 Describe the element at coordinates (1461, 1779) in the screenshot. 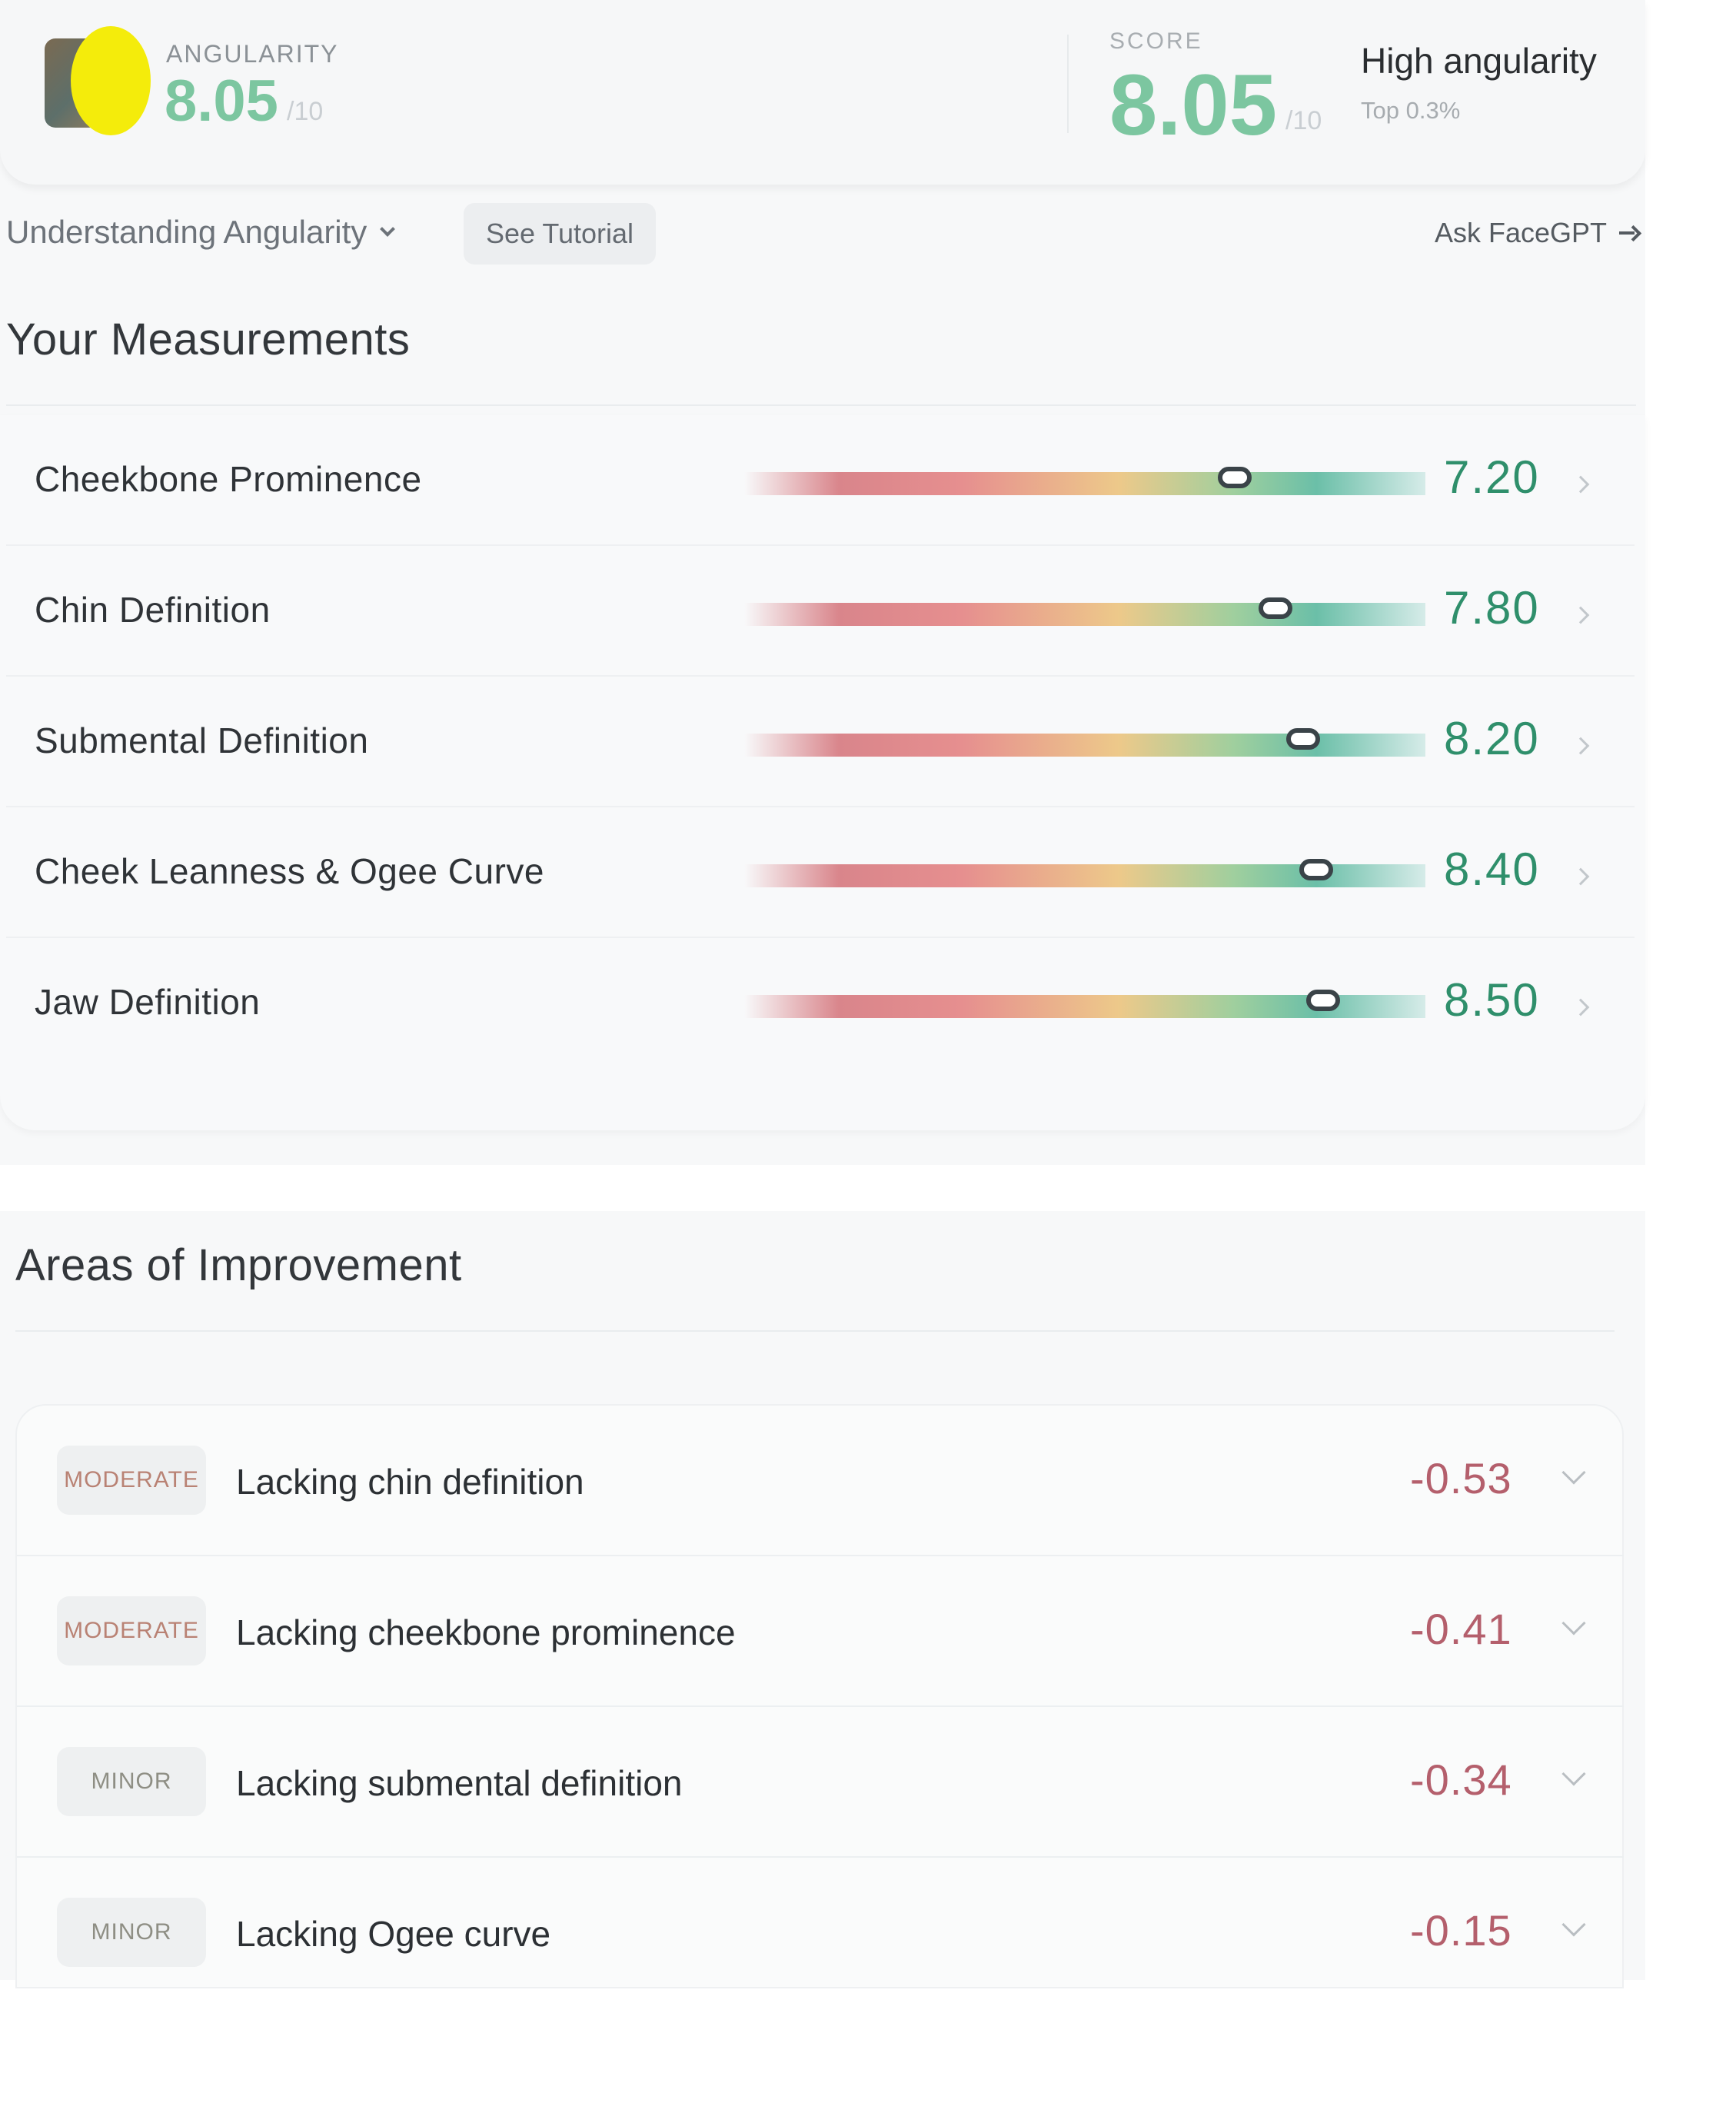

I see `improvement-delta: -0.34` at that location.